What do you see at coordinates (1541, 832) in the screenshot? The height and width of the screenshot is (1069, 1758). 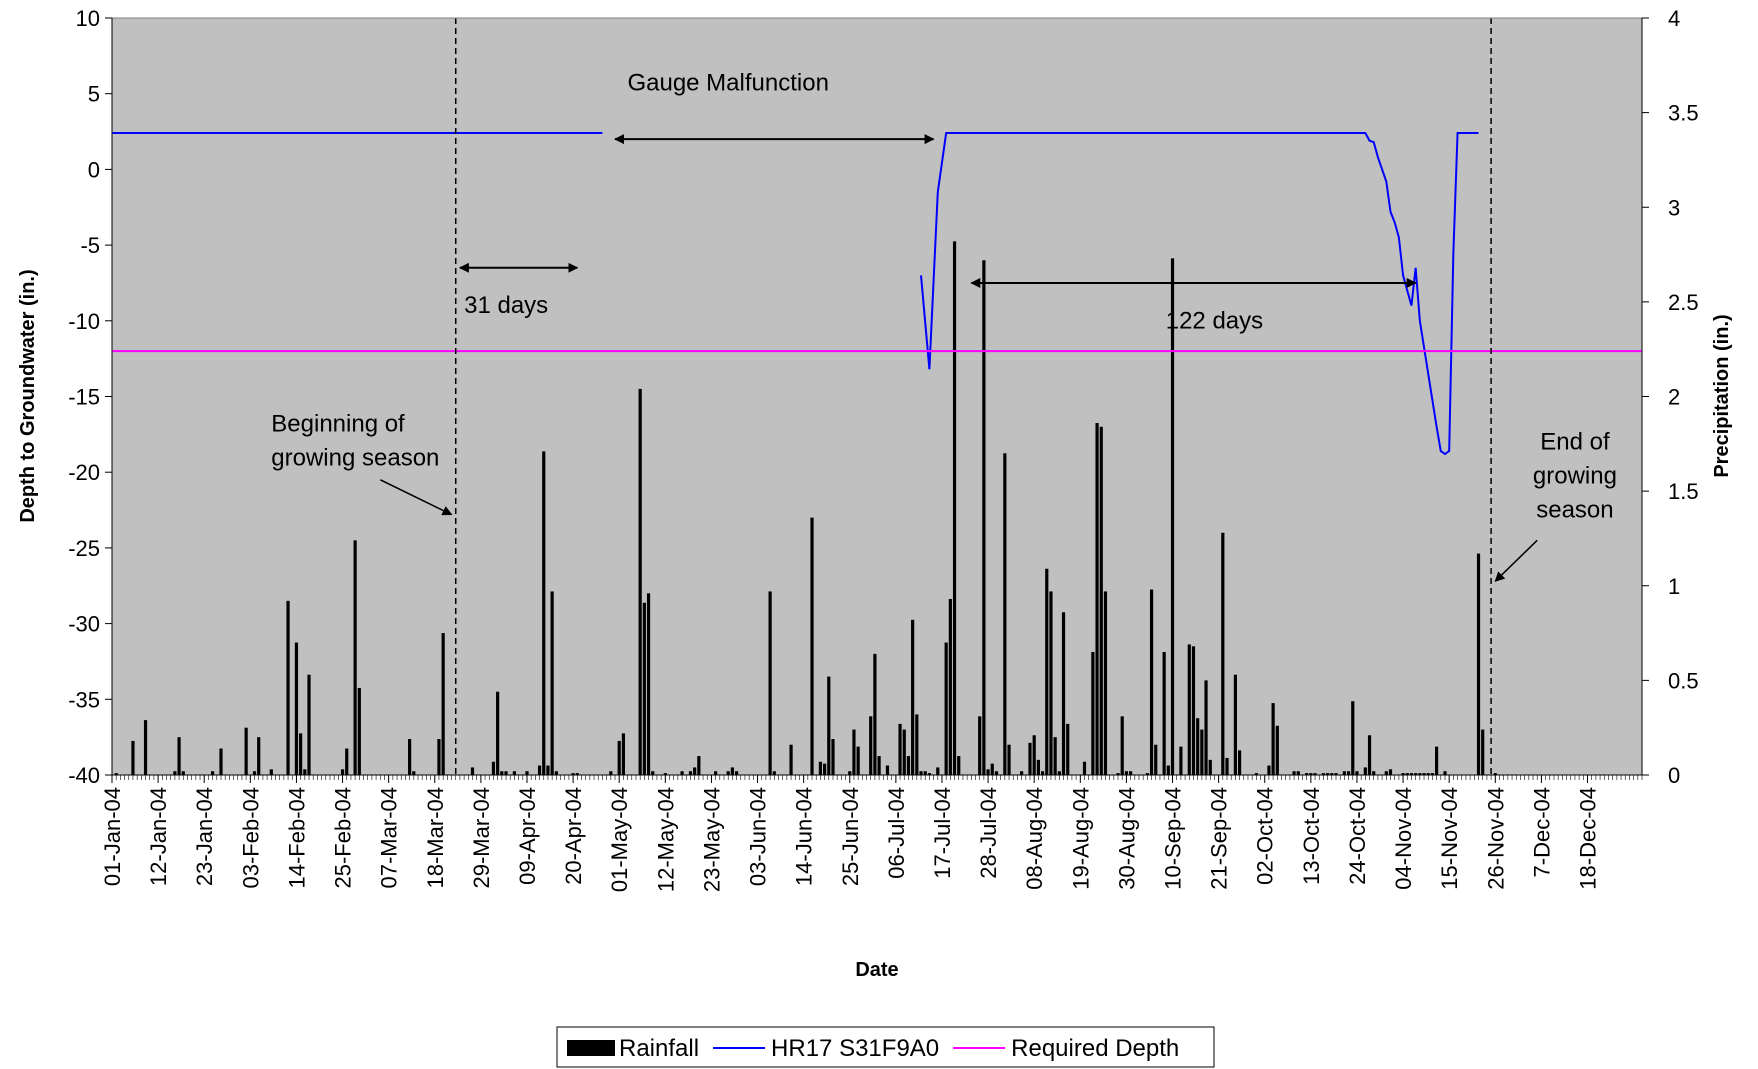 I see `x-tick-label: 7-Dec-04` at bounding box center [1541, 832].